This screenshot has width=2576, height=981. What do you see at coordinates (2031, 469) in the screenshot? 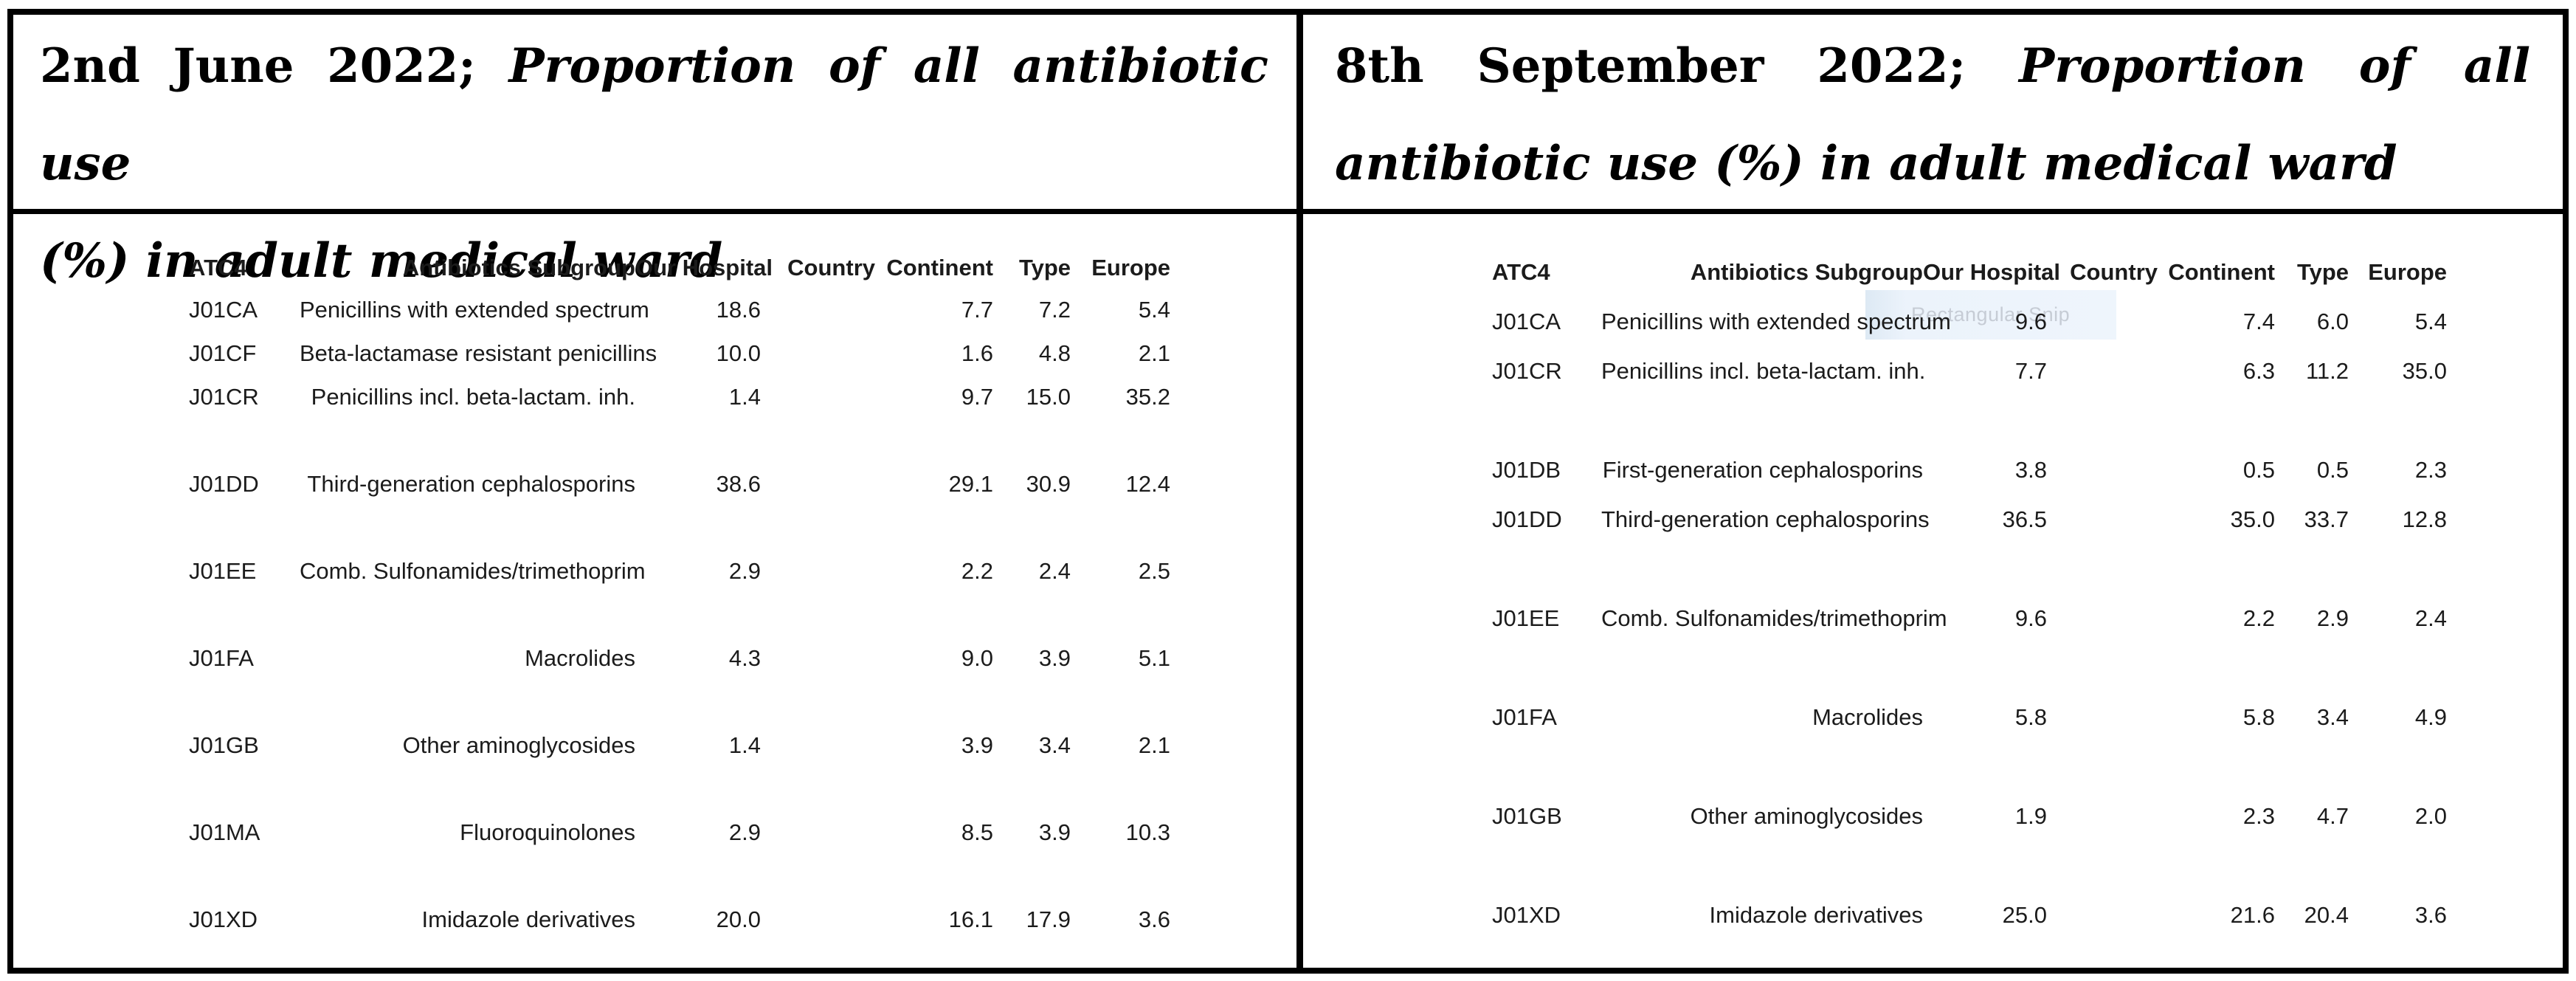
I see `table-cell: 3.8` at bounding box center [2031, 469].